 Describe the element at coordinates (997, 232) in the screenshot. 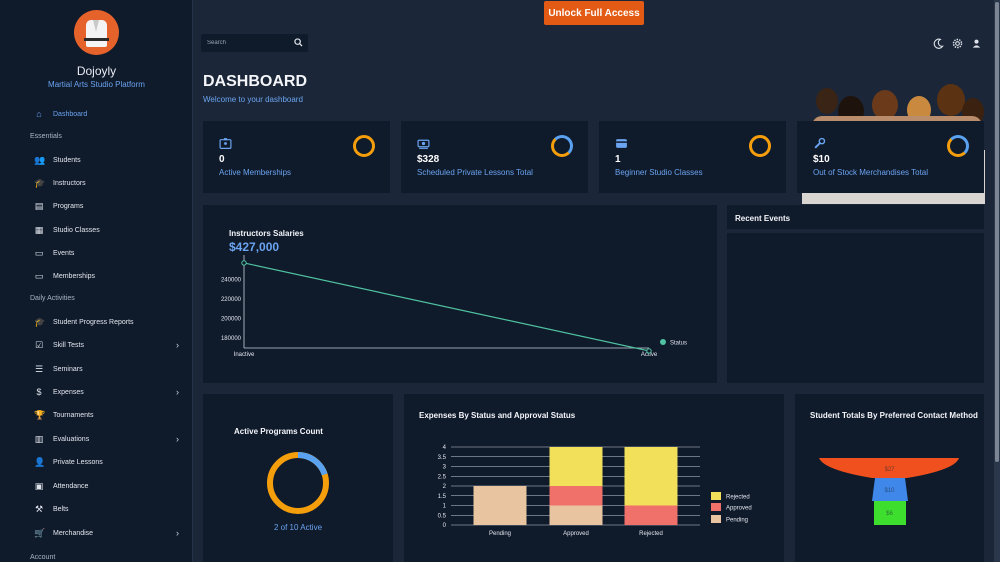

I see `scrollbar-thumb` at that location.